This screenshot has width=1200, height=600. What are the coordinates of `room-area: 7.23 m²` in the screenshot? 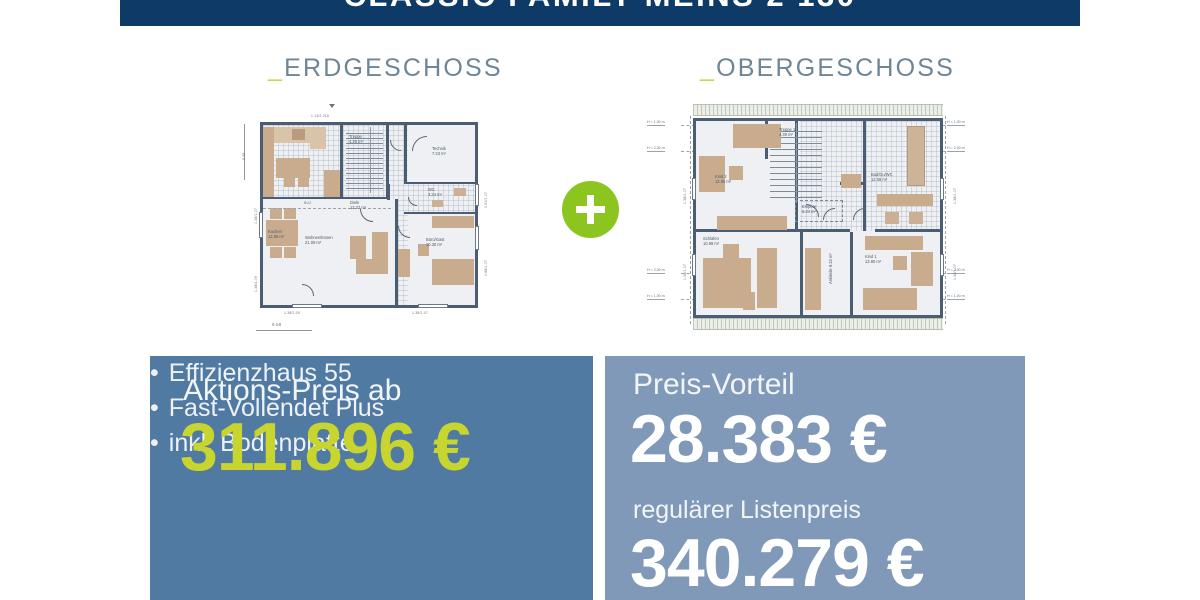 It's located at (439, 154).